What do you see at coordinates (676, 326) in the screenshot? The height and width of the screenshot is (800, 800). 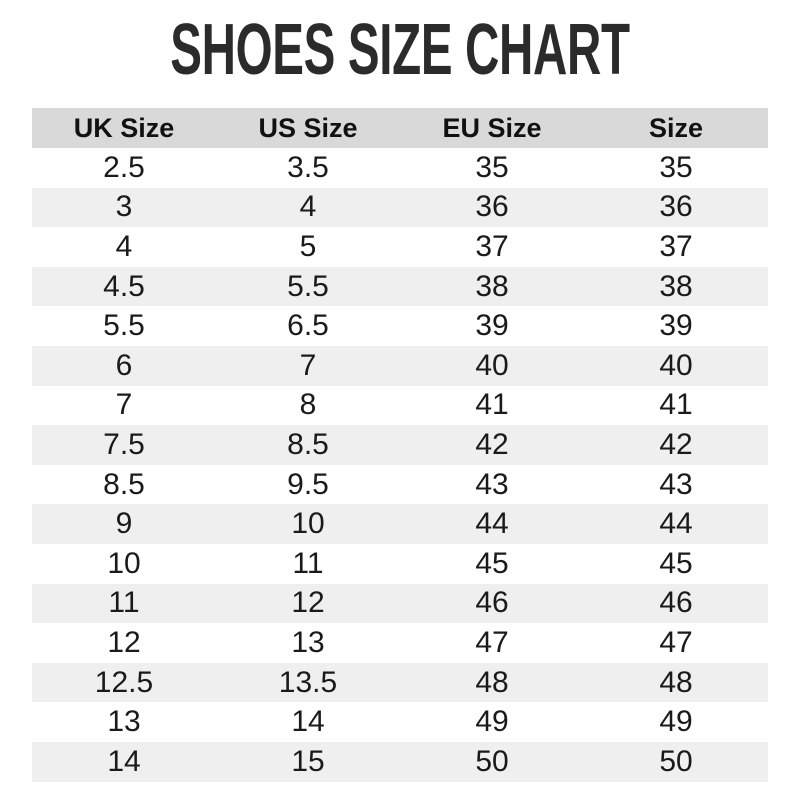 I see `cell-size: 39` at bounding box center [676, 326].